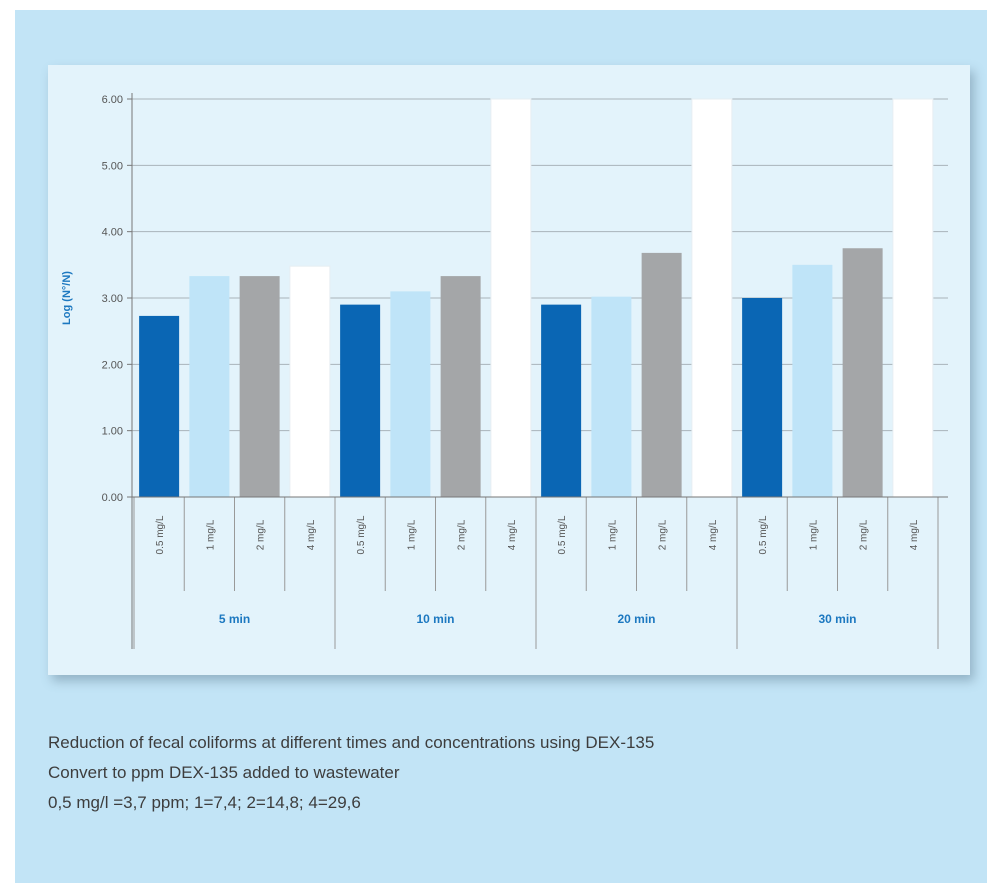 The image size is (987, 883). Describe the element at coordinates (112, 365) in the screenshot. I see `y-tick-label: 2.00` at that location.